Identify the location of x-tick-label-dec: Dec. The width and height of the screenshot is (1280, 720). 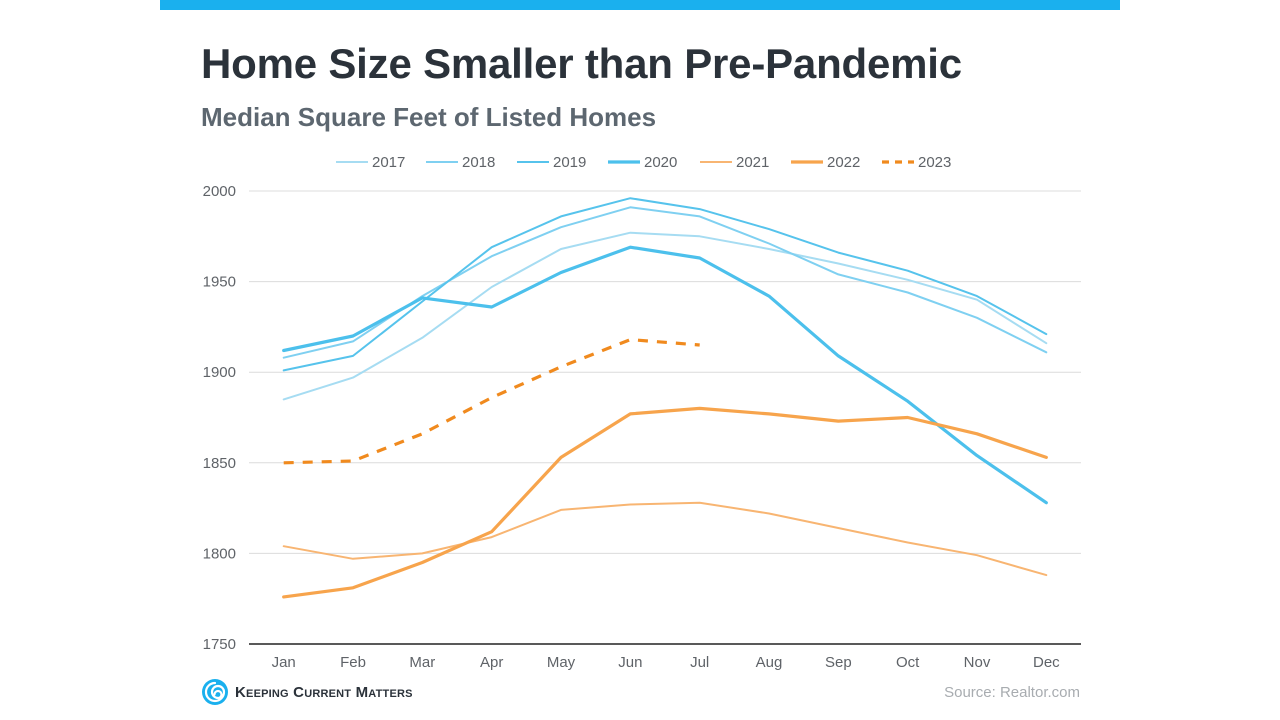
(1046, 662).